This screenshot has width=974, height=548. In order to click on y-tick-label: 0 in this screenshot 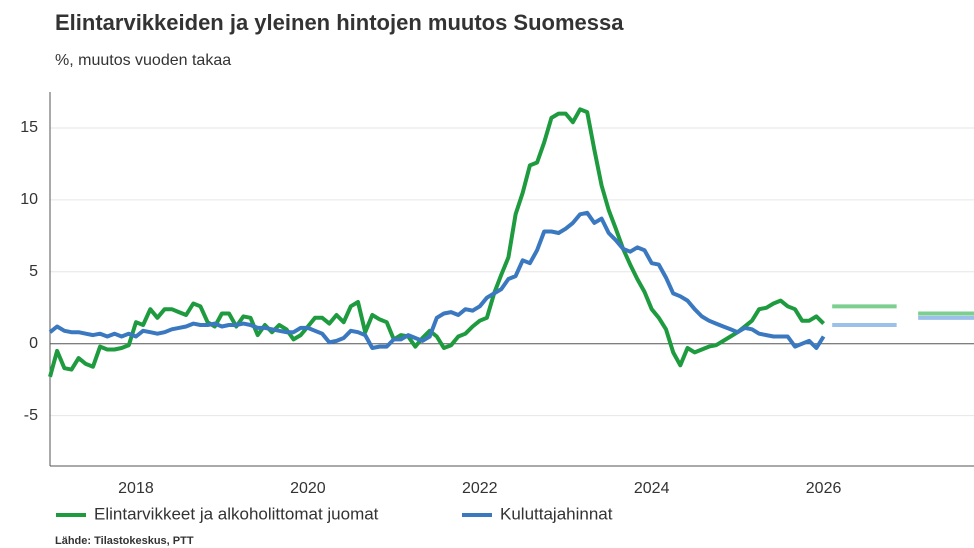, I will do `click(33, 343)`.